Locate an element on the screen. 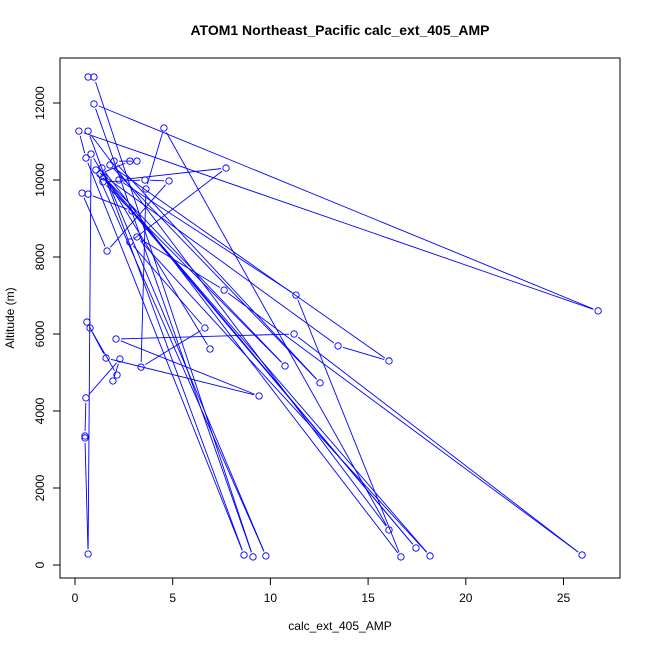 The image size is (650, 655). y-tick-label: 12000 is located at coordinates (40, 103).